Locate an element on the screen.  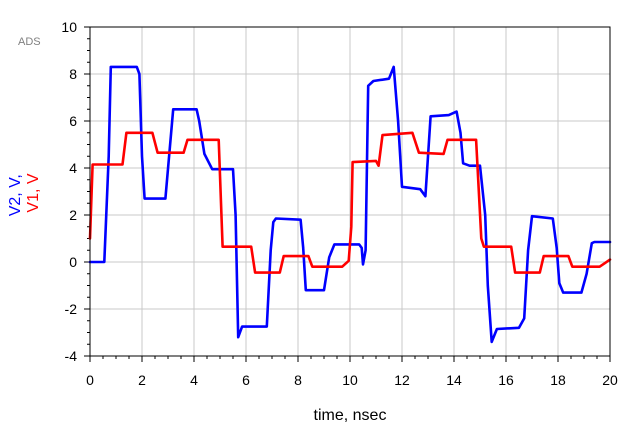
x-tick-label: 18 is located at coordinates (558, 380).